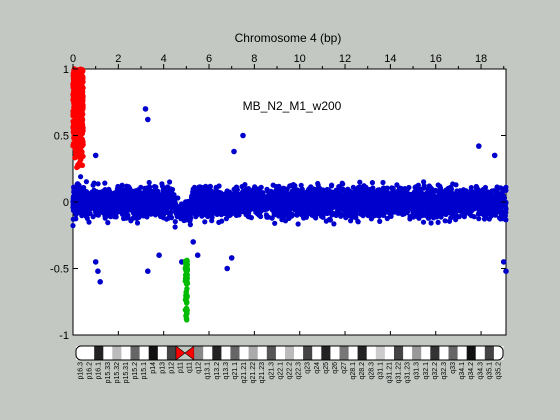 Image resolution: width=560 pixels, height=420 pixels. What do you see at coordinates (164, 59) in the screenshot?
I see `x-tick-label: 4` at bounding box center [164, 59].